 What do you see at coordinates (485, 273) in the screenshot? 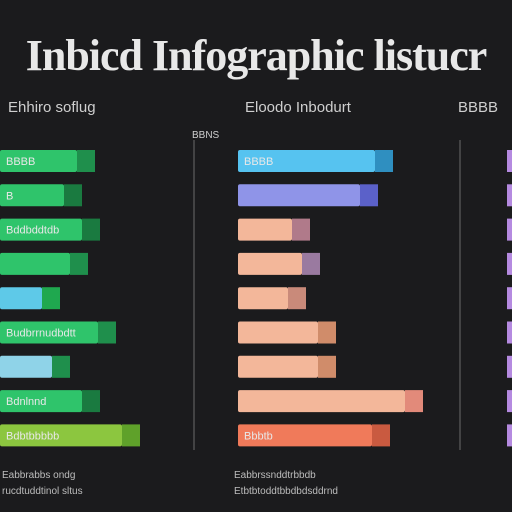
I see `panel-3: BBBB` at bounding box center [485, 273].